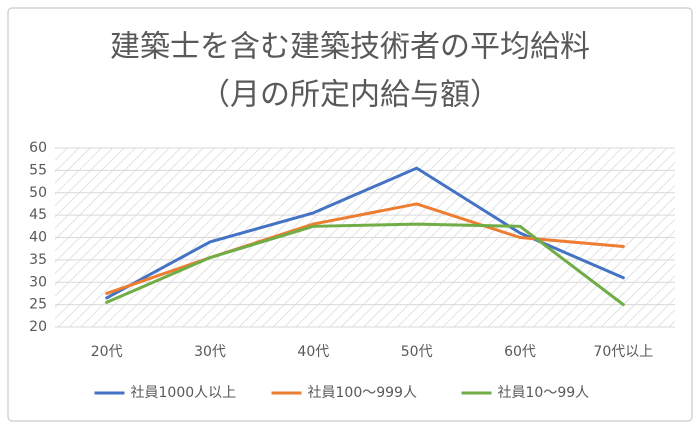 This screenshot has width=700, height=433. What do you see at coordinates (38, 238) in the screenshot?
I see `y-tick-label: 40` at bounding box center [38, 238].